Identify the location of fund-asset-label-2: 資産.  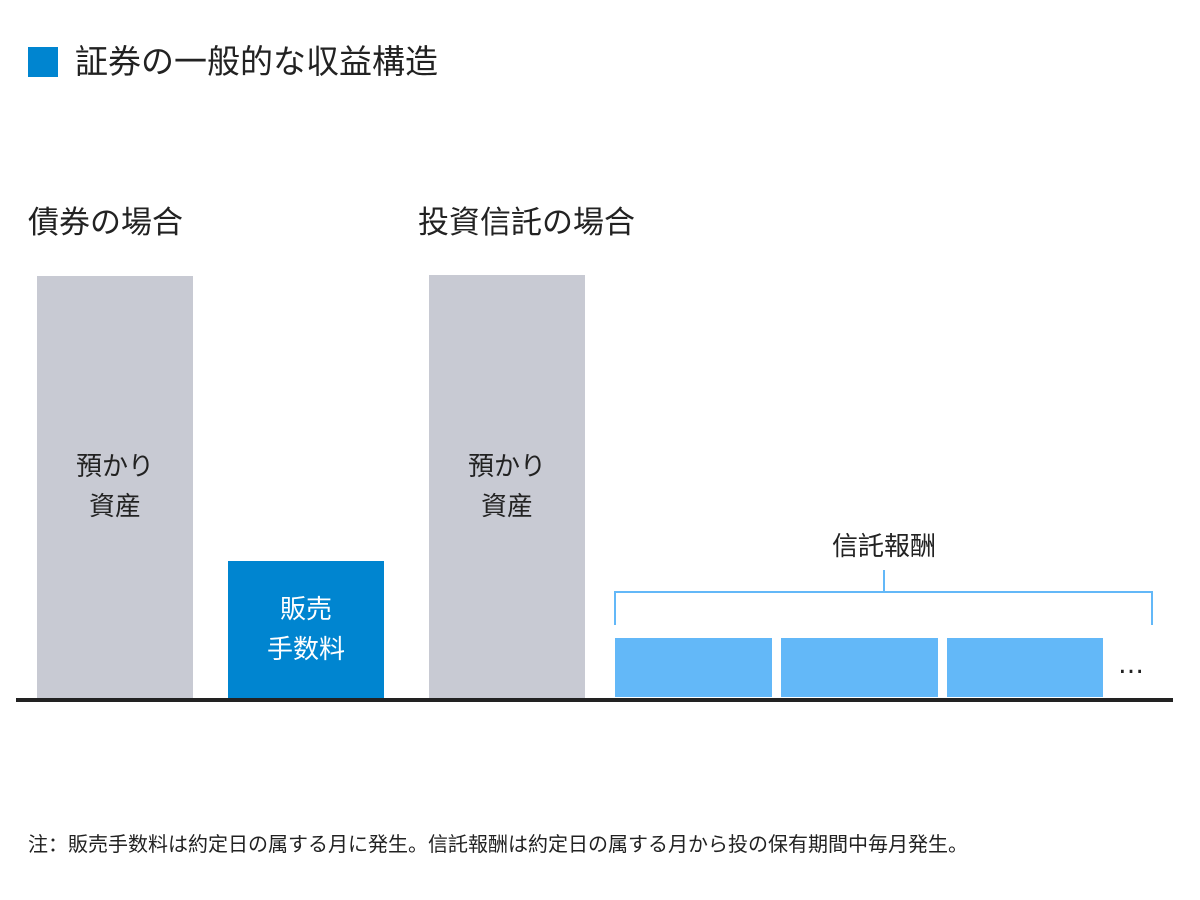
(506, 506).